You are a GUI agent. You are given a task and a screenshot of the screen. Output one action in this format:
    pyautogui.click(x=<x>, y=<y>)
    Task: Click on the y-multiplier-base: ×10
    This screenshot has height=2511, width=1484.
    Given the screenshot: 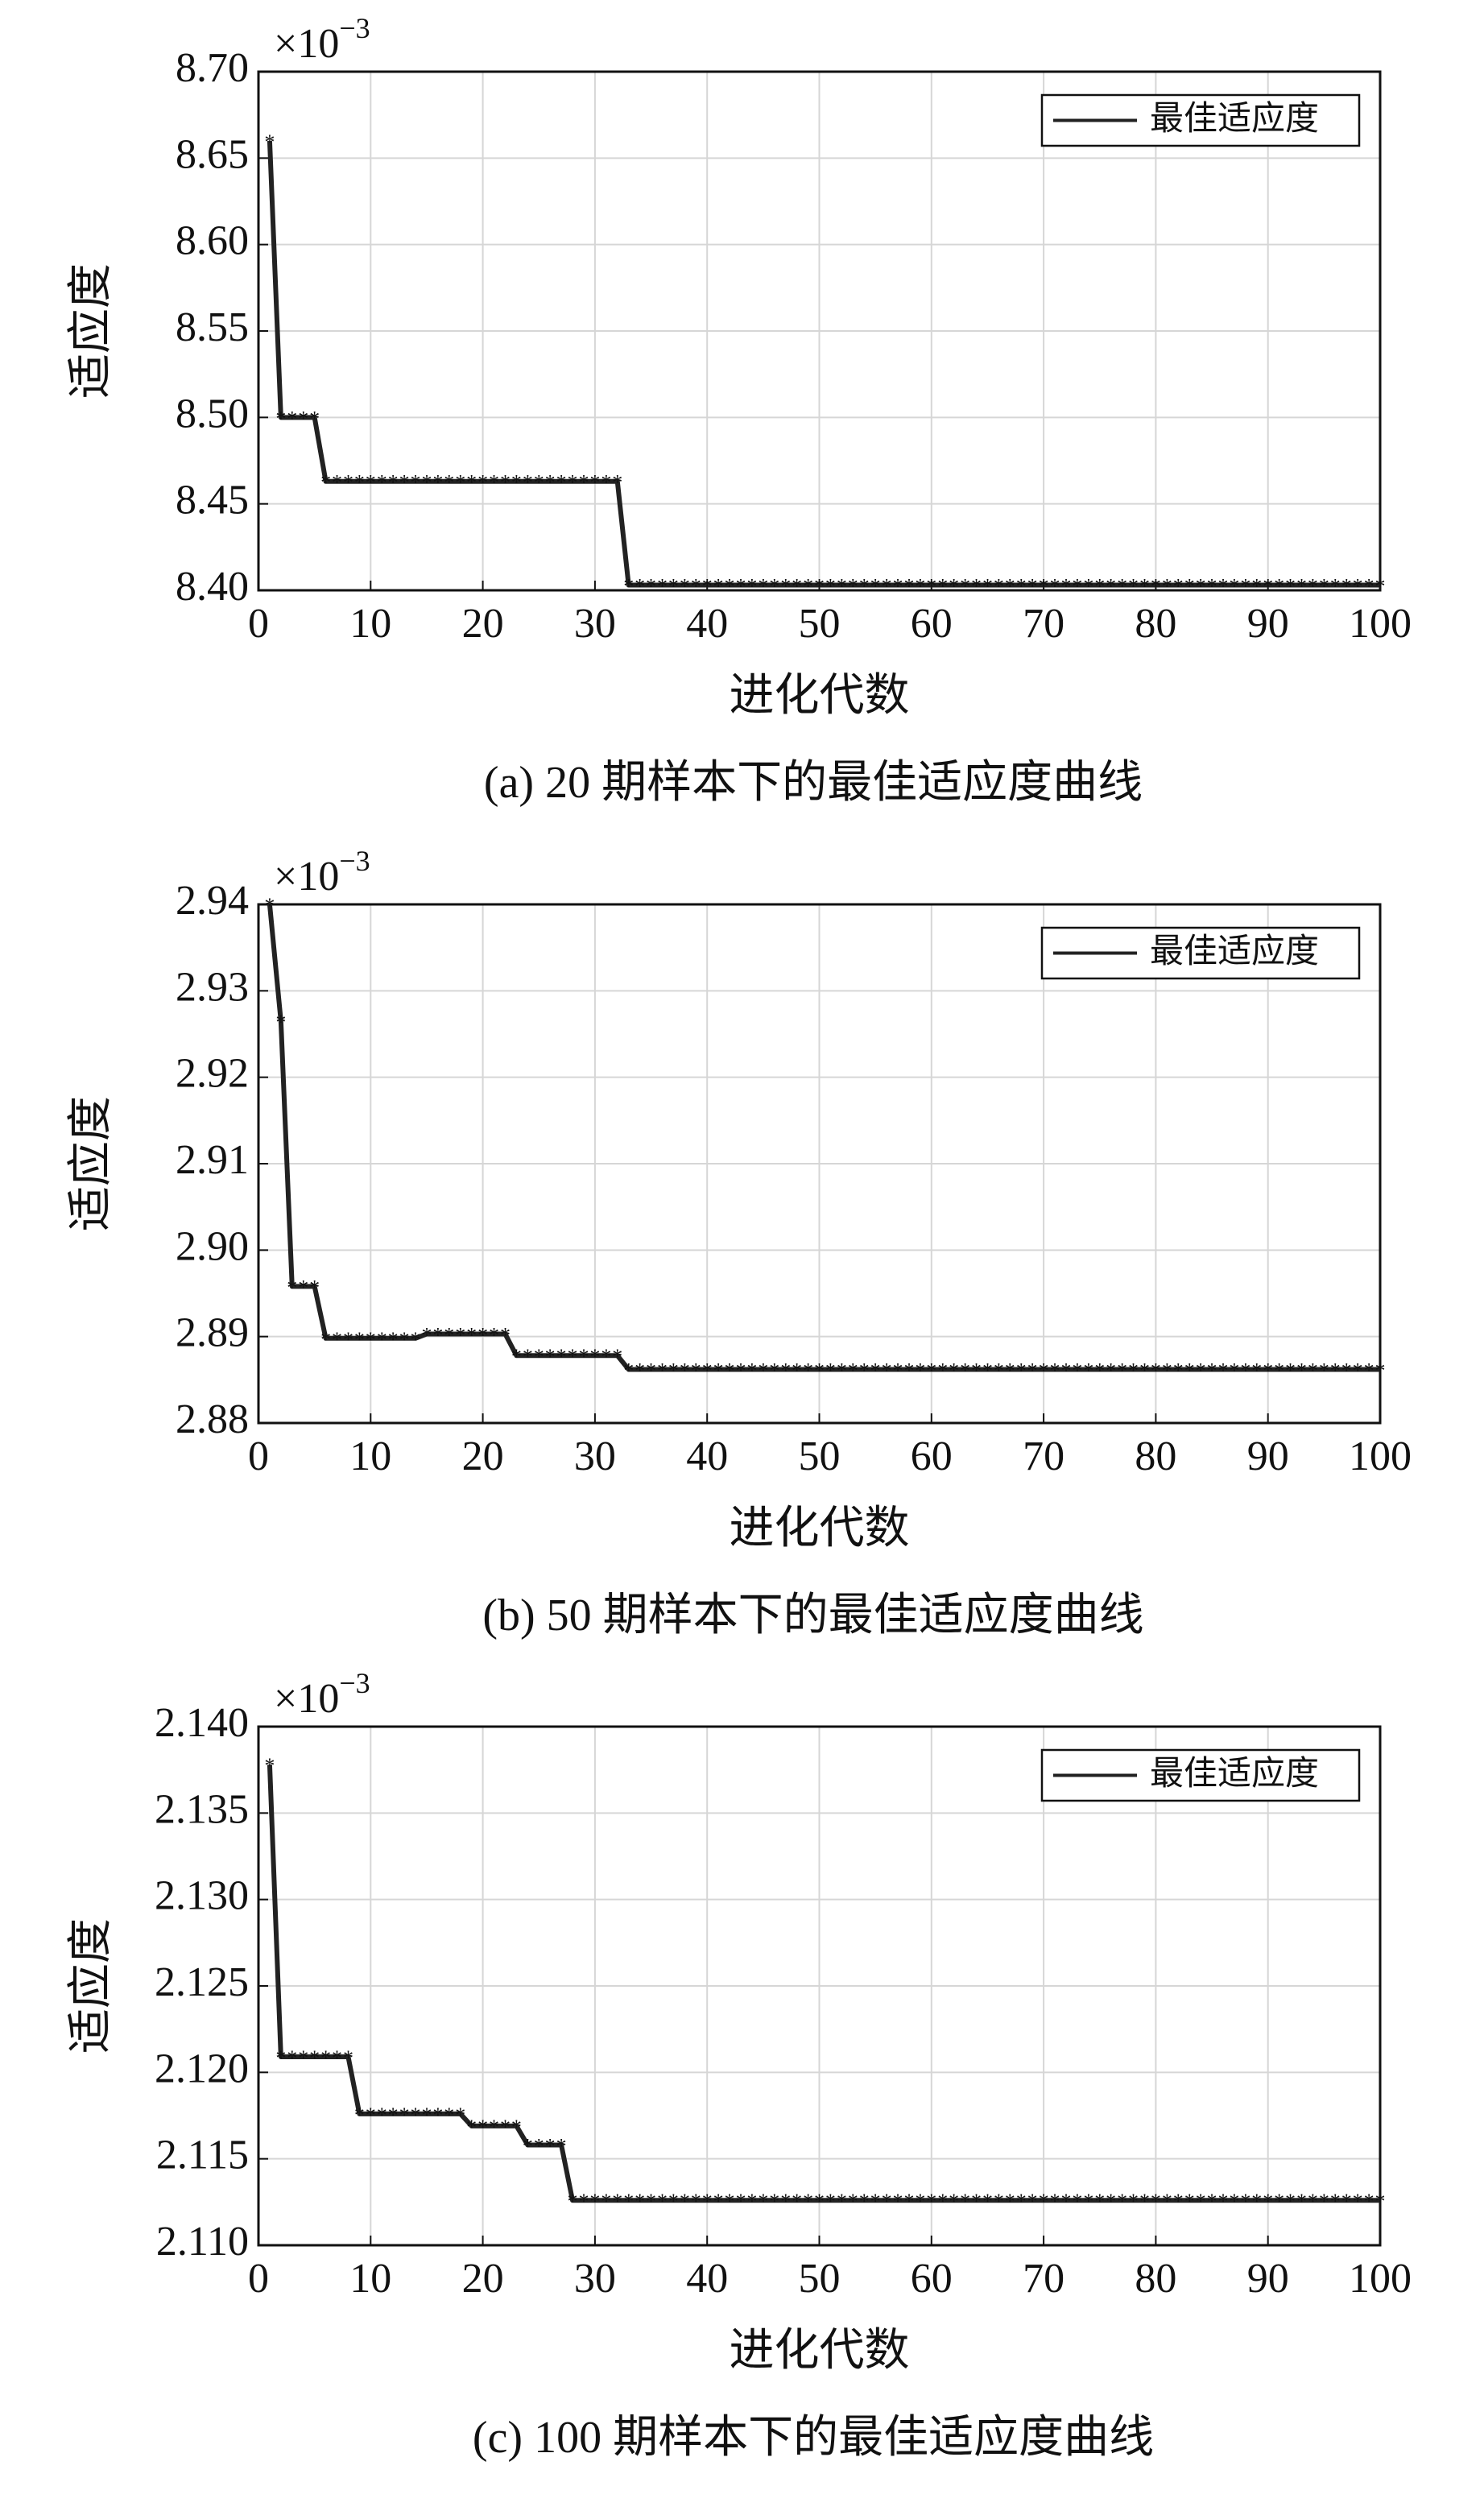 What is the action you would take?
    pyautogui.click(x=307, y=877)
    